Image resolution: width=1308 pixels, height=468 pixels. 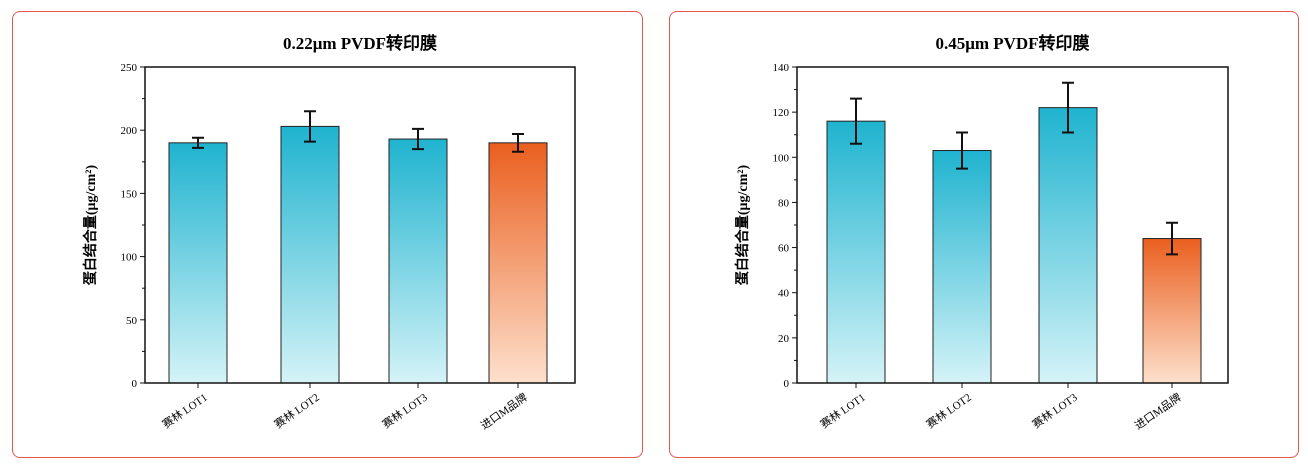 What do you see at coordinates (129, 131) in the screenshot?
I see `y-tick-label: 200` at bounding box center [129, 131].